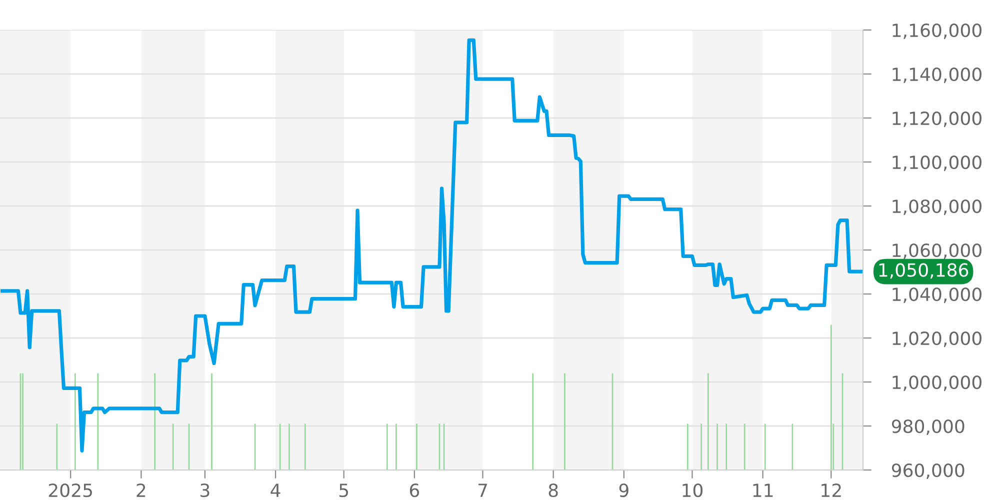 This screenshot has width=1000, height=500. Describe the element at coordinates (70, 491) in the screenshot. I see `x-tick-label: 2025` at that location.